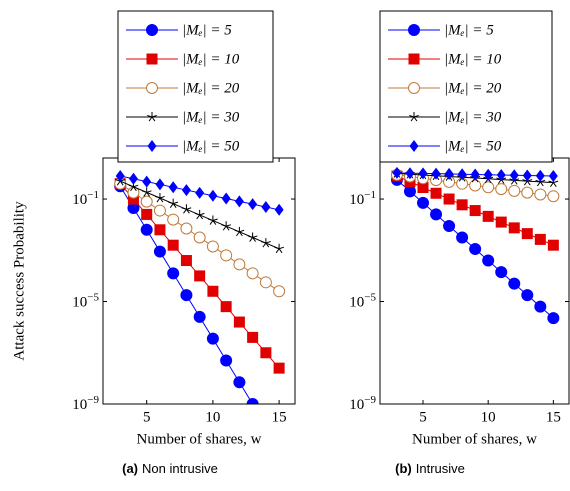 This screenshot has width=570, height=491. What do you see at coordinates (195, 86) in the screenshot?
I see `legend-box` at bounding box center [195, 86].